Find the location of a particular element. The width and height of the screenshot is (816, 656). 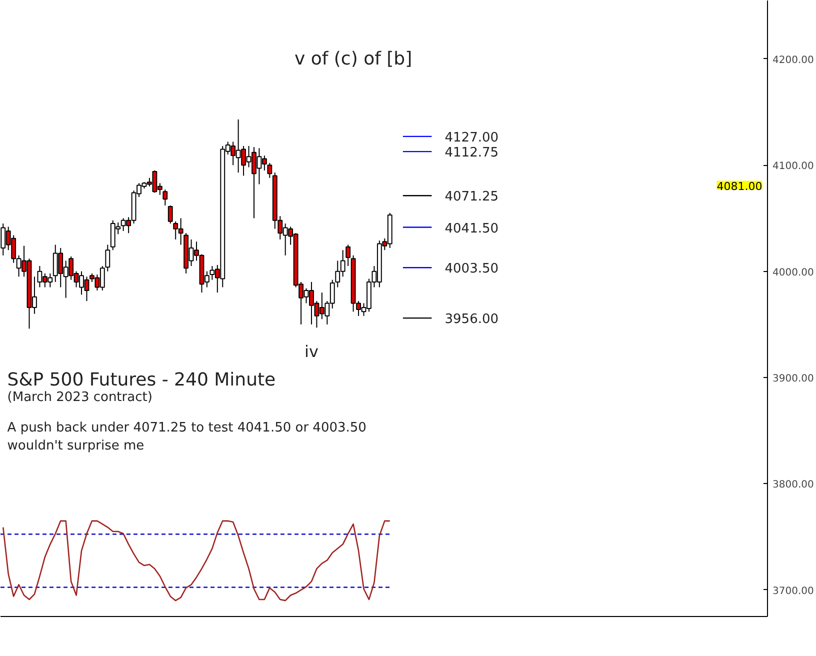

y-tick-label: 3800.00 is located at coordinates (793, 485).